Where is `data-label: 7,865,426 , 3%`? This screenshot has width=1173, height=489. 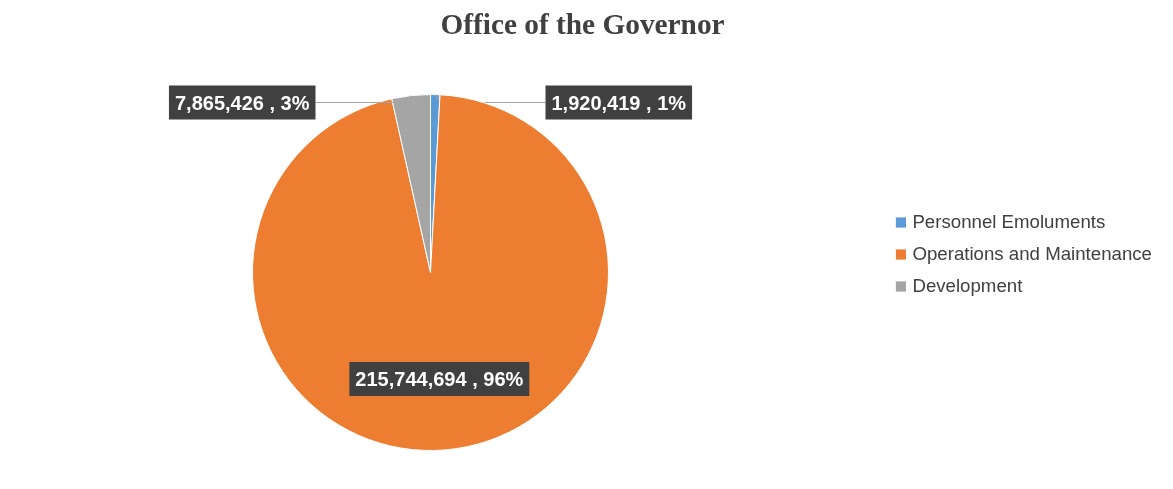
data-label: 7,865,426 , 3% is located at coordinates (242, 102).